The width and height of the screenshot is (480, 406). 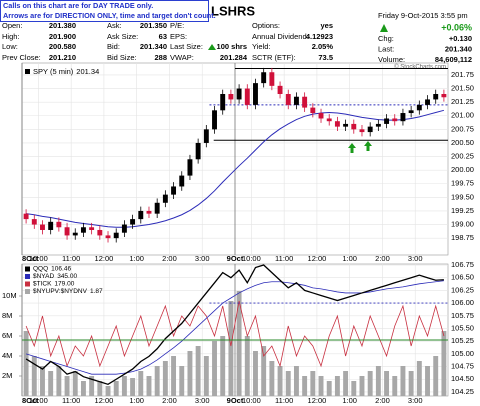 I want to click on y-tick-label: 10M, so click(x=9, y=295).